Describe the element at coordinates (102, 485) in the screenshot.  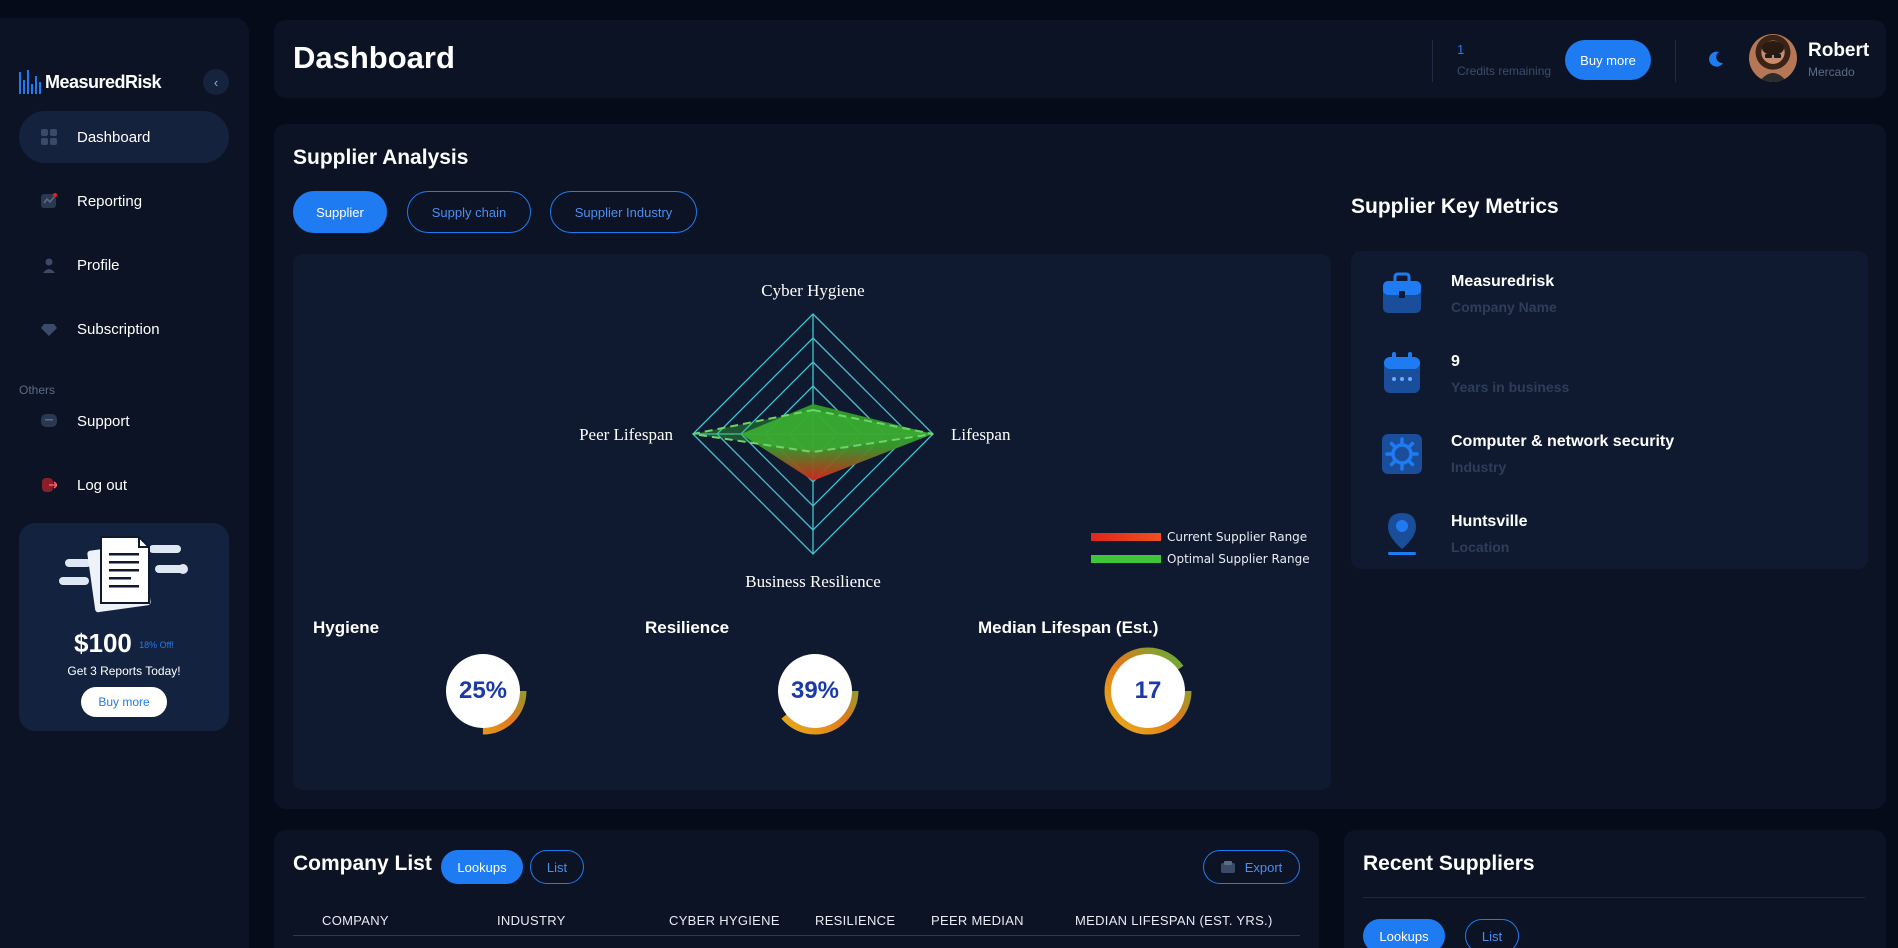
I see `sidebar-item-label: Log out` at that location.